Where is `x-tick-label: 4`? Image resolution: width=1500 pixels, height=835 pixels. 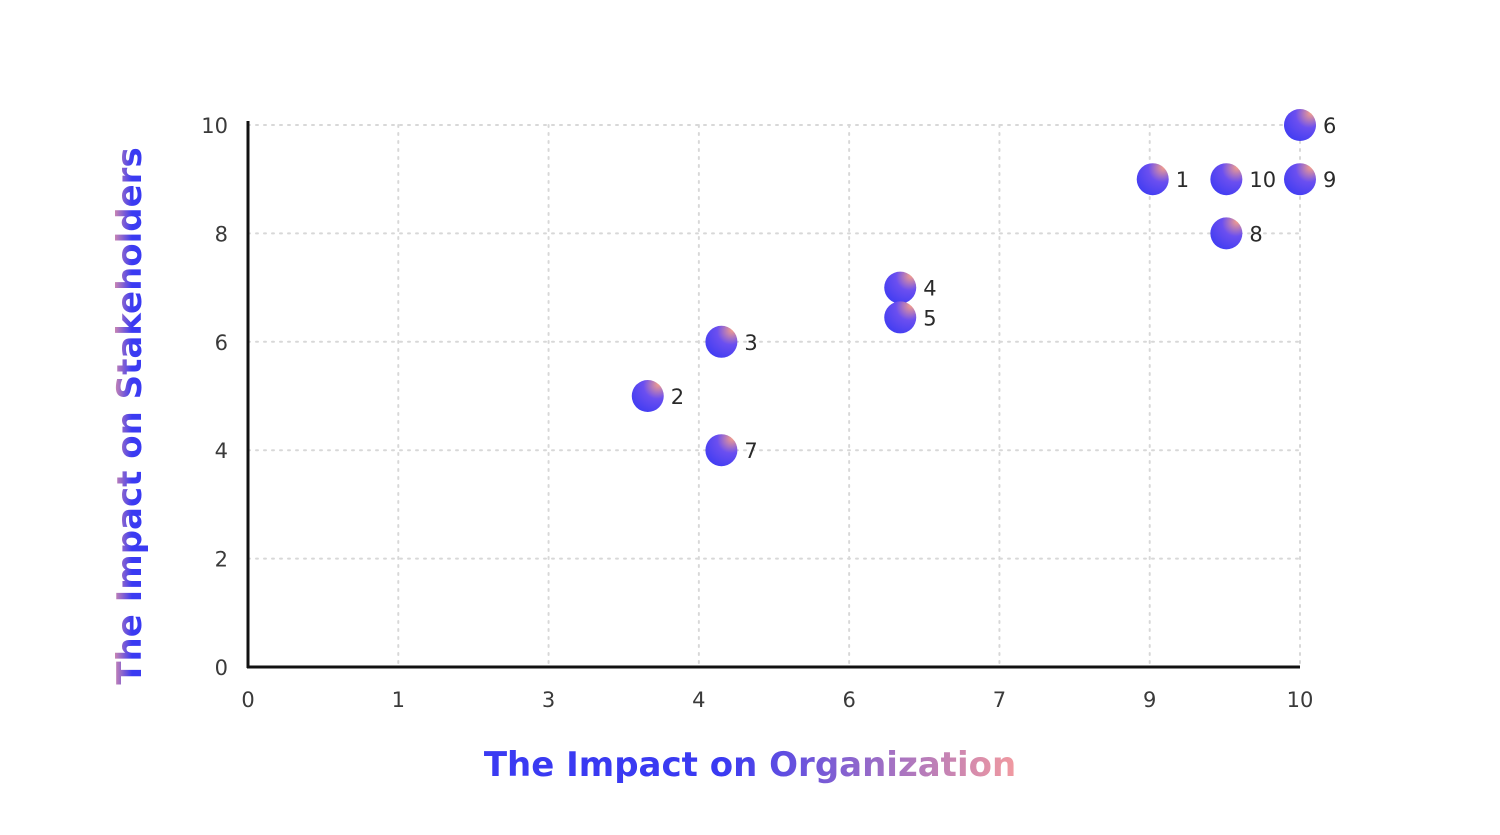
x-tick-label: 4 is located at coordinates (698, 700).